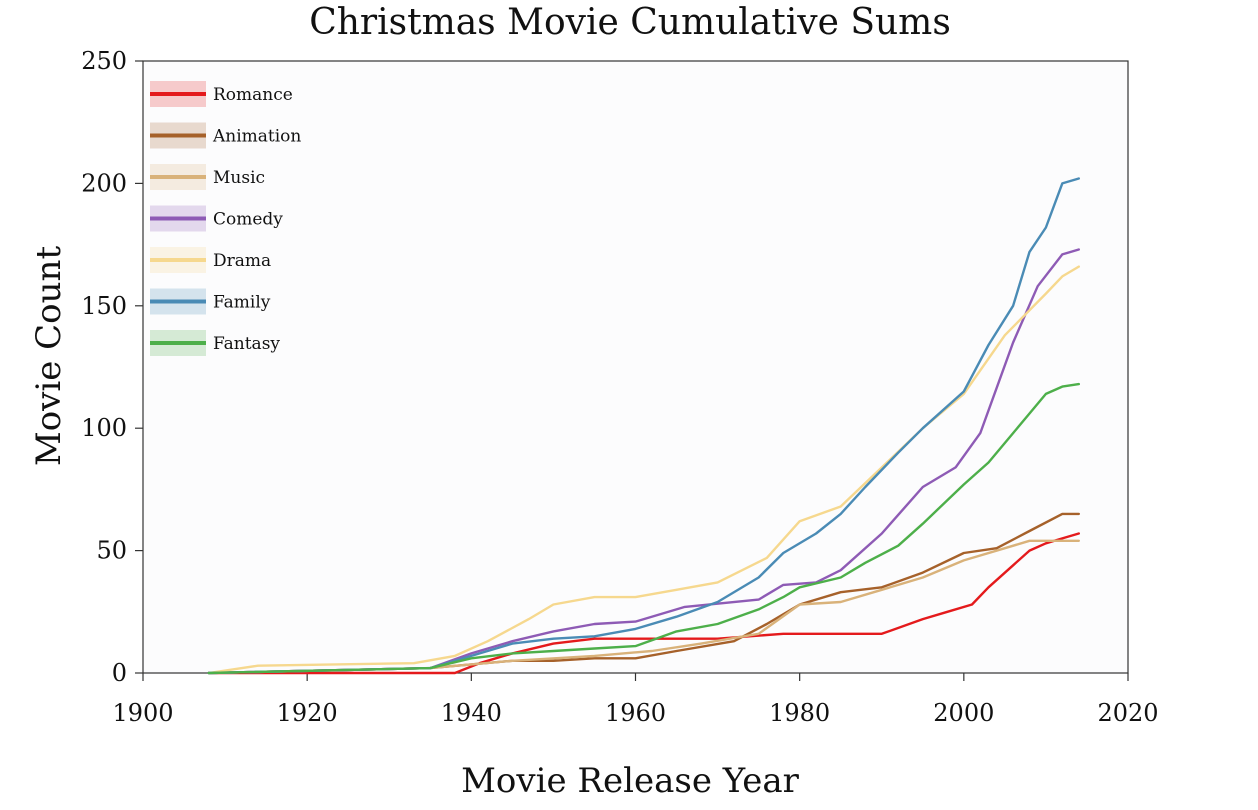 This screenshot has height=810, width=1258. Describe the element at coordinates (635, 713) in the screenshot. I see `x-tick-label: 1960` at that location.